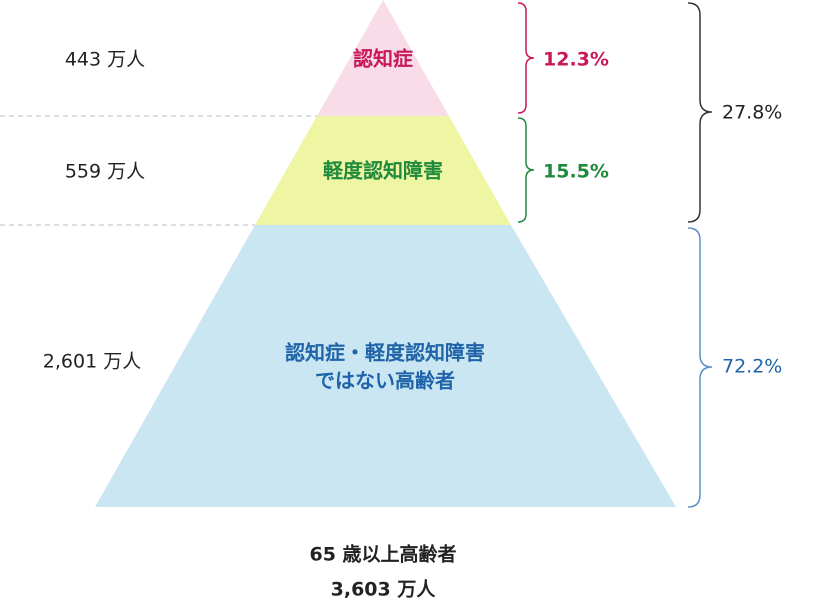  What do you see at coordinates (92, 362) in the screenshot?
I see `population: 2,601 万人` at bounding box center [92, 362].